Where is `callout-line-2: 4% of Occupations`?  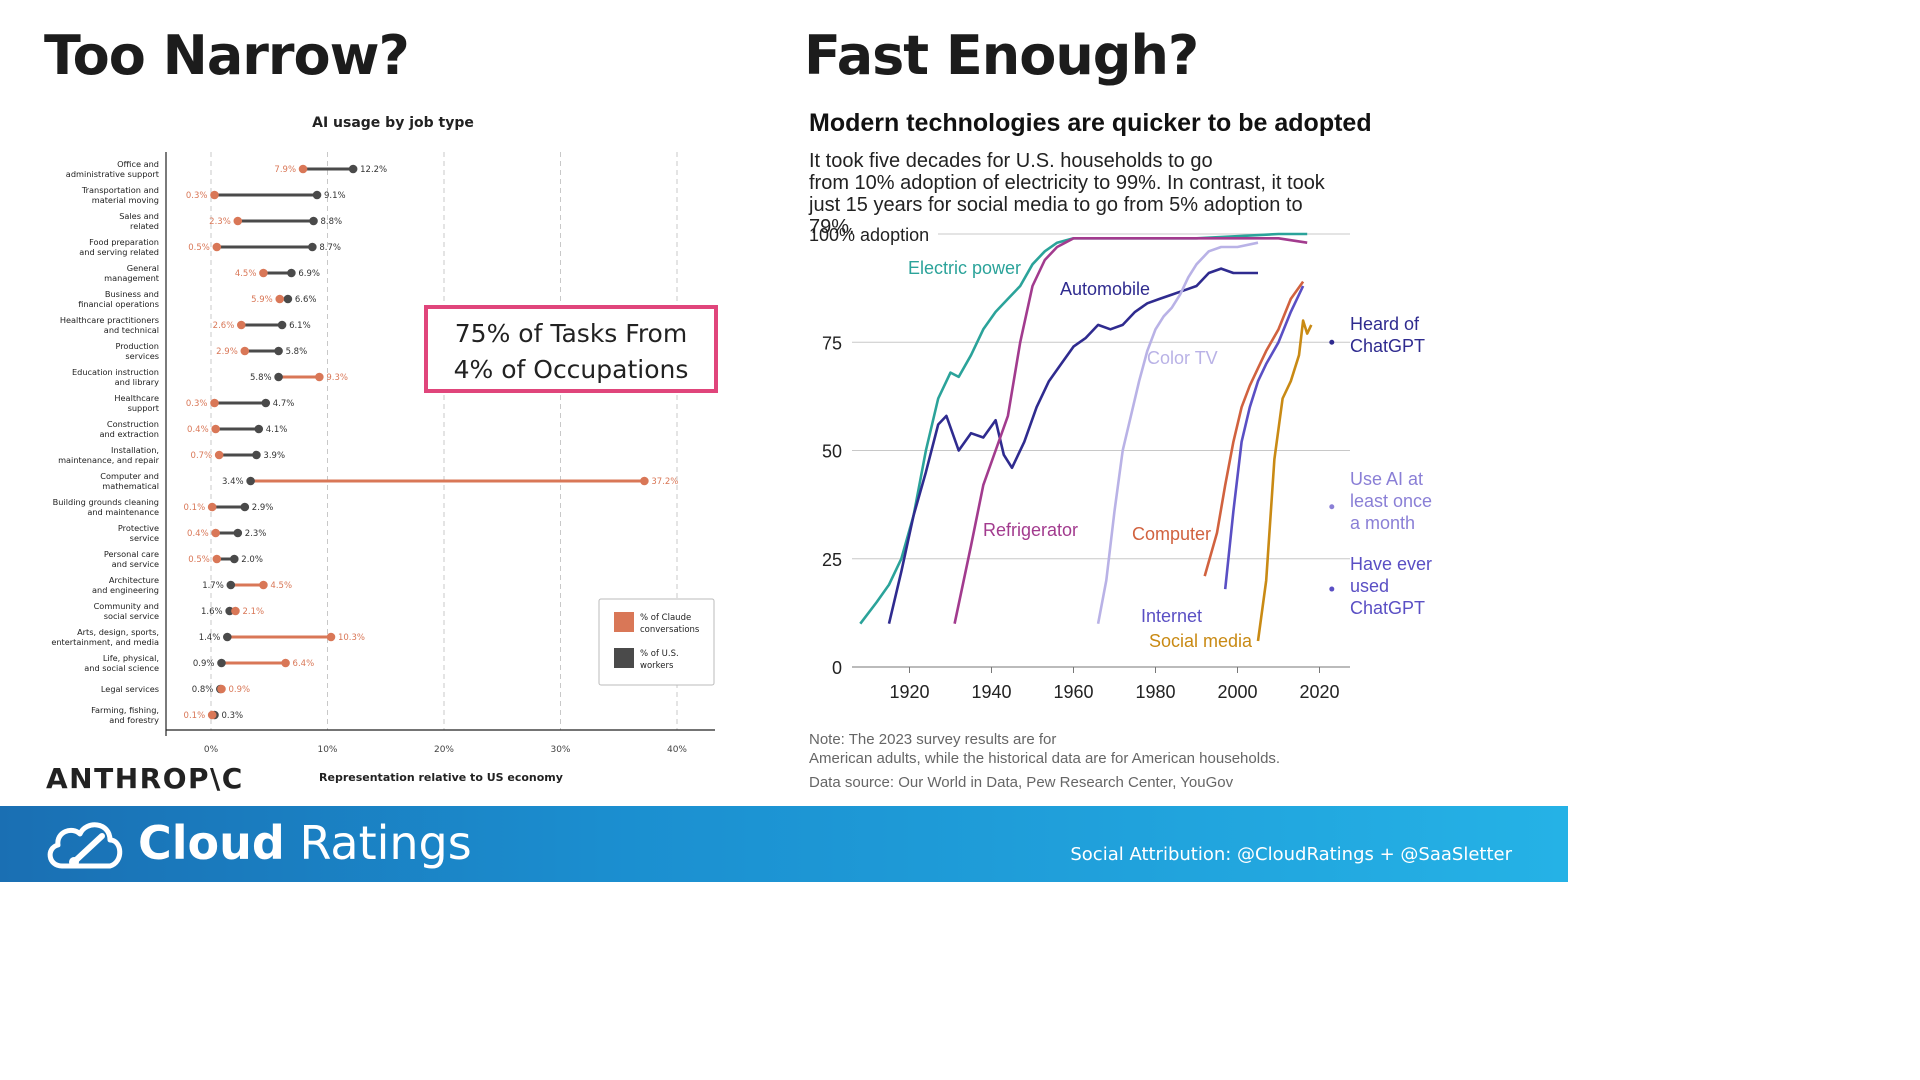 callout-line-2: 4% of Occupations is located at coordinates (571, 369).